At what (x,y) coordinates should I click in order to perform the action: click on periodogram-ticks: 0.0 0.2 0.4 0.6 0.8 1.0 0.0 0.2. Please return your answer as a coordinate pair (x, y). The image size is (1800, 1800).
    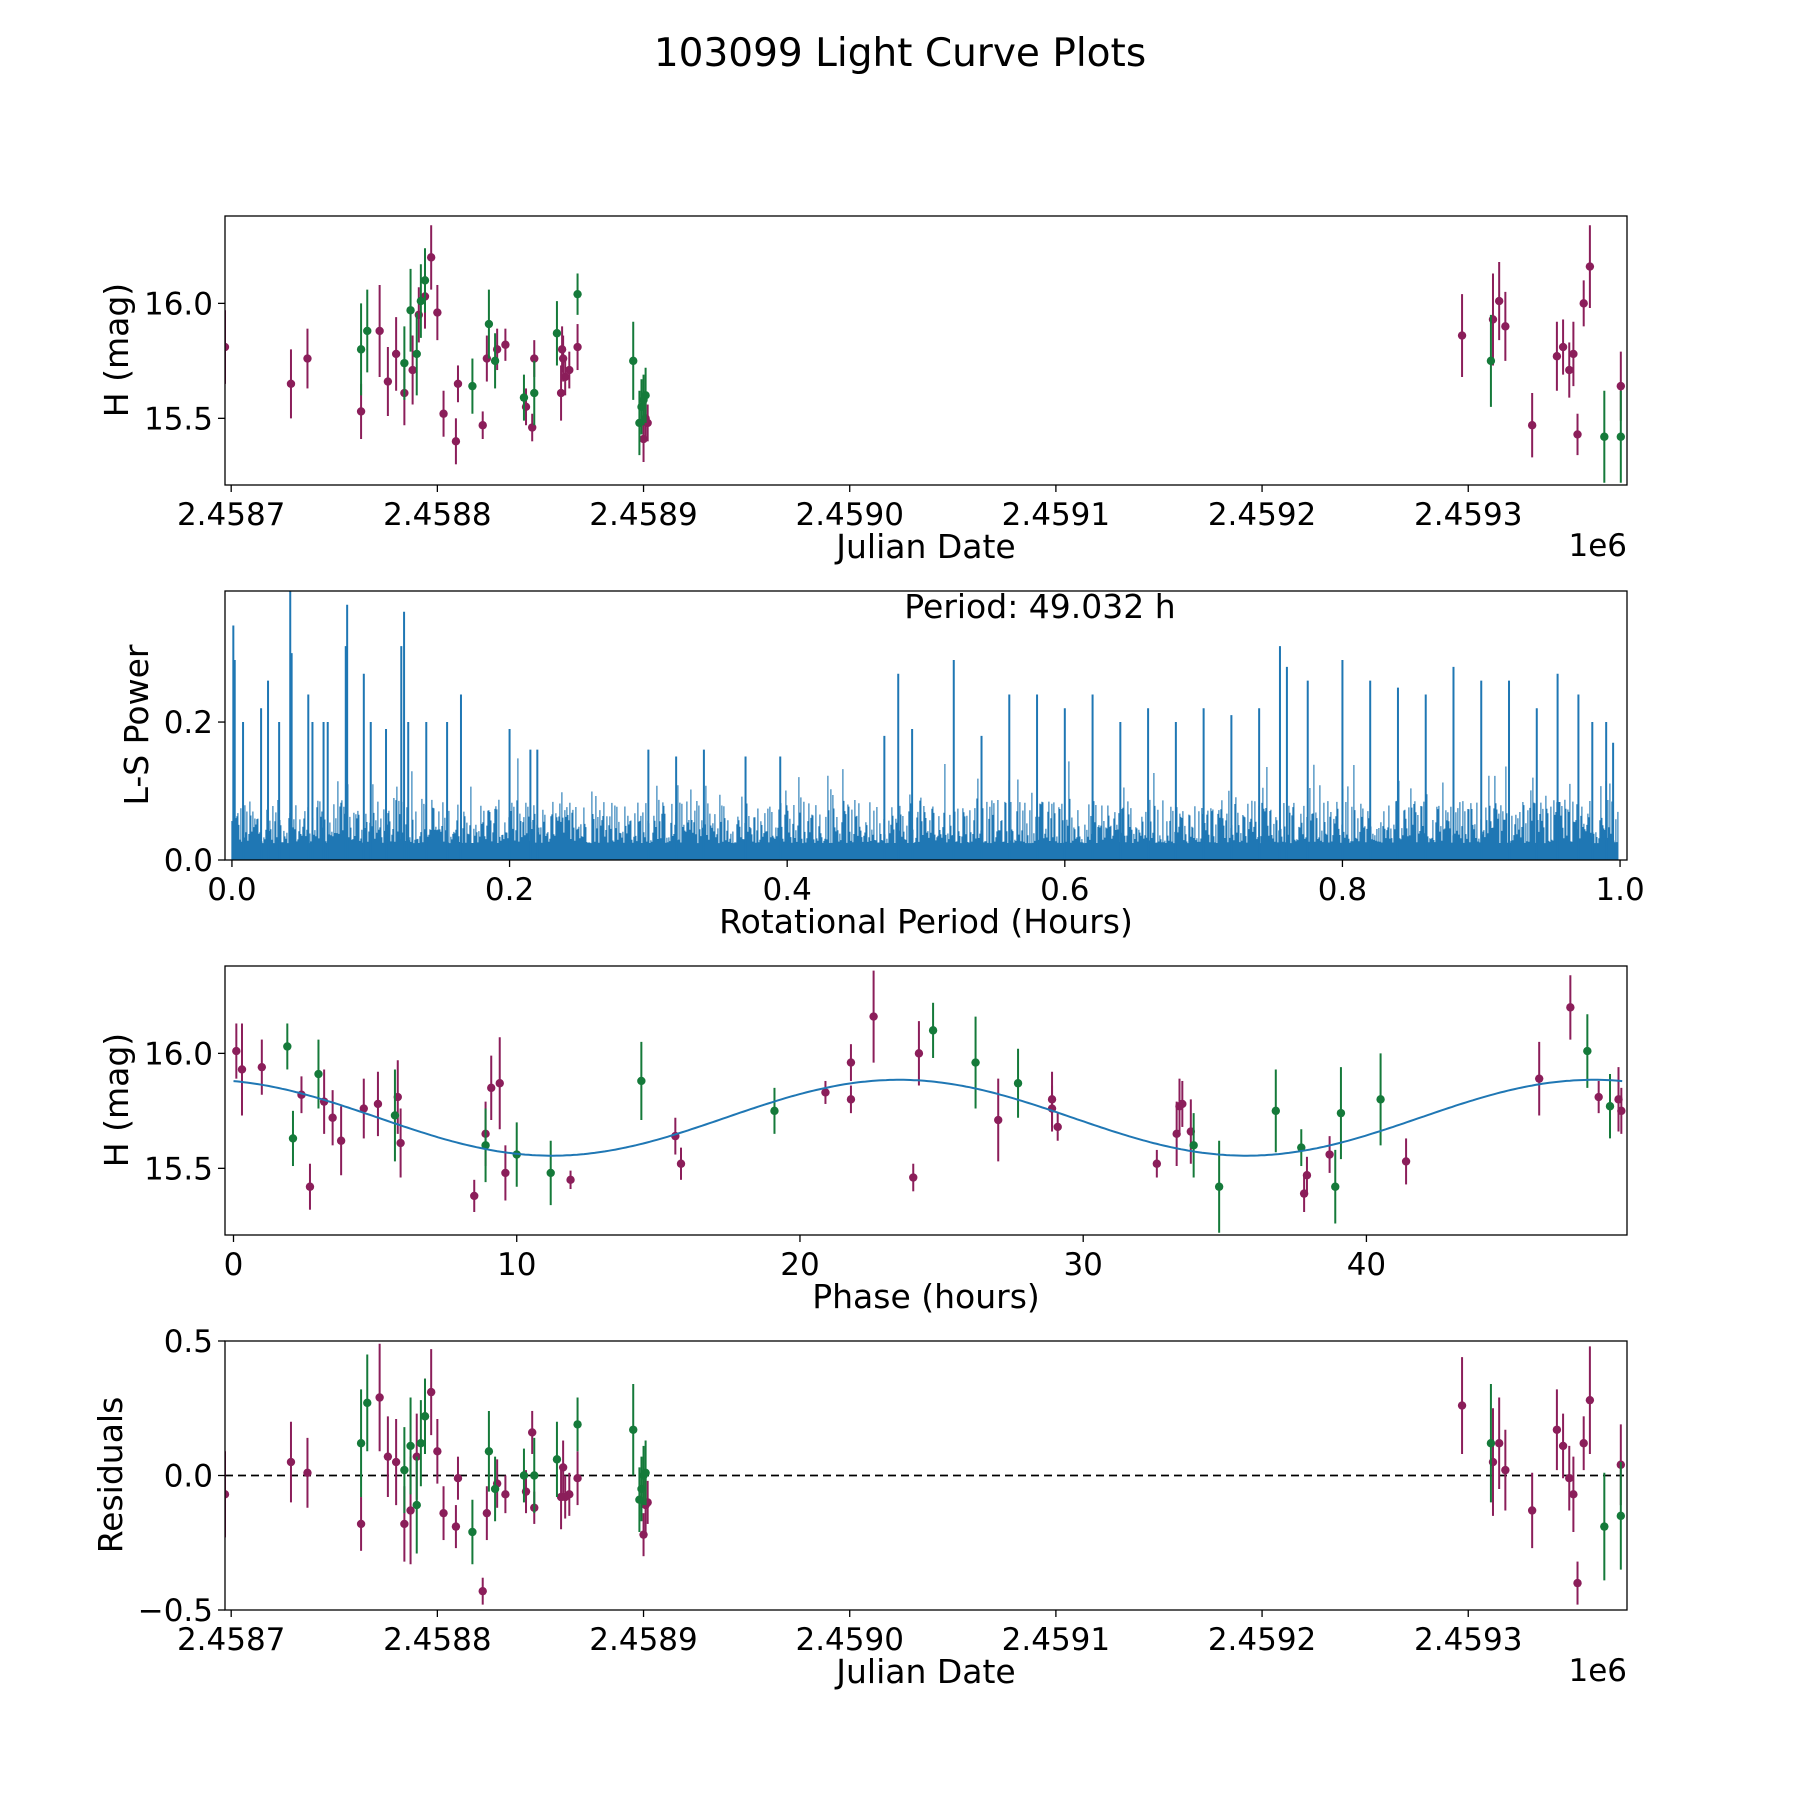
    Looking at the image, I should click on (904, 806).